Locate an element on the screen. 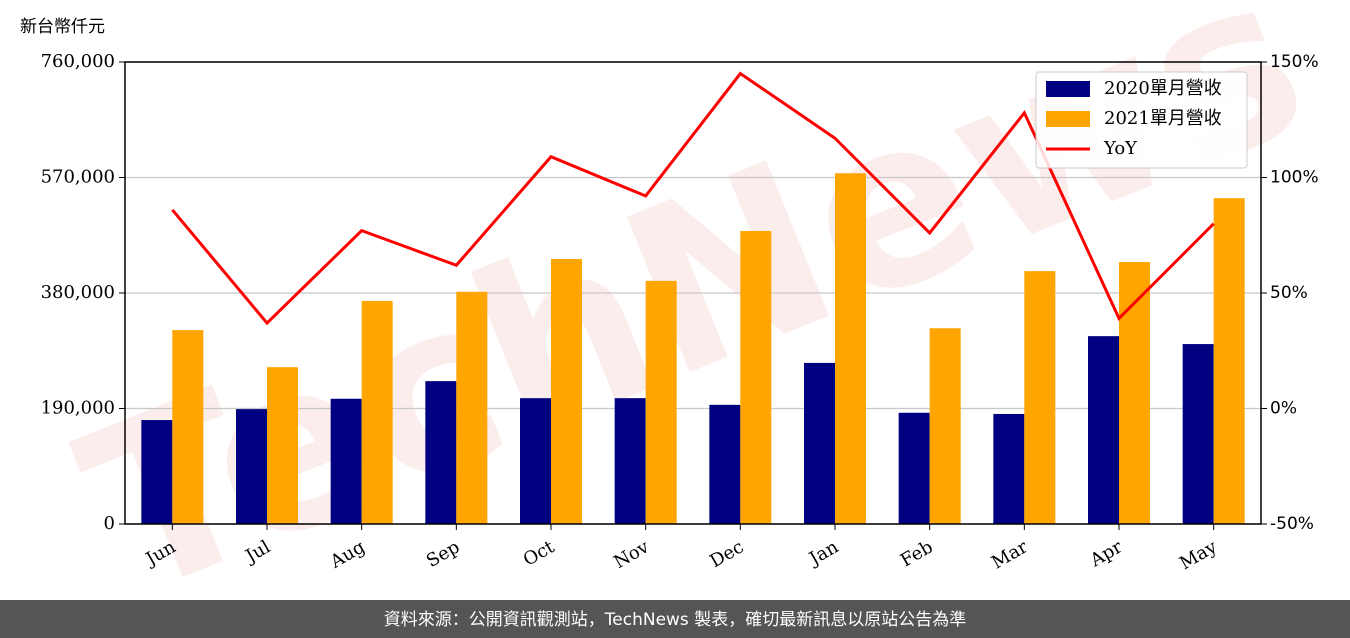  y-tick-label: 570,000 is located at coordinates (78, 177).